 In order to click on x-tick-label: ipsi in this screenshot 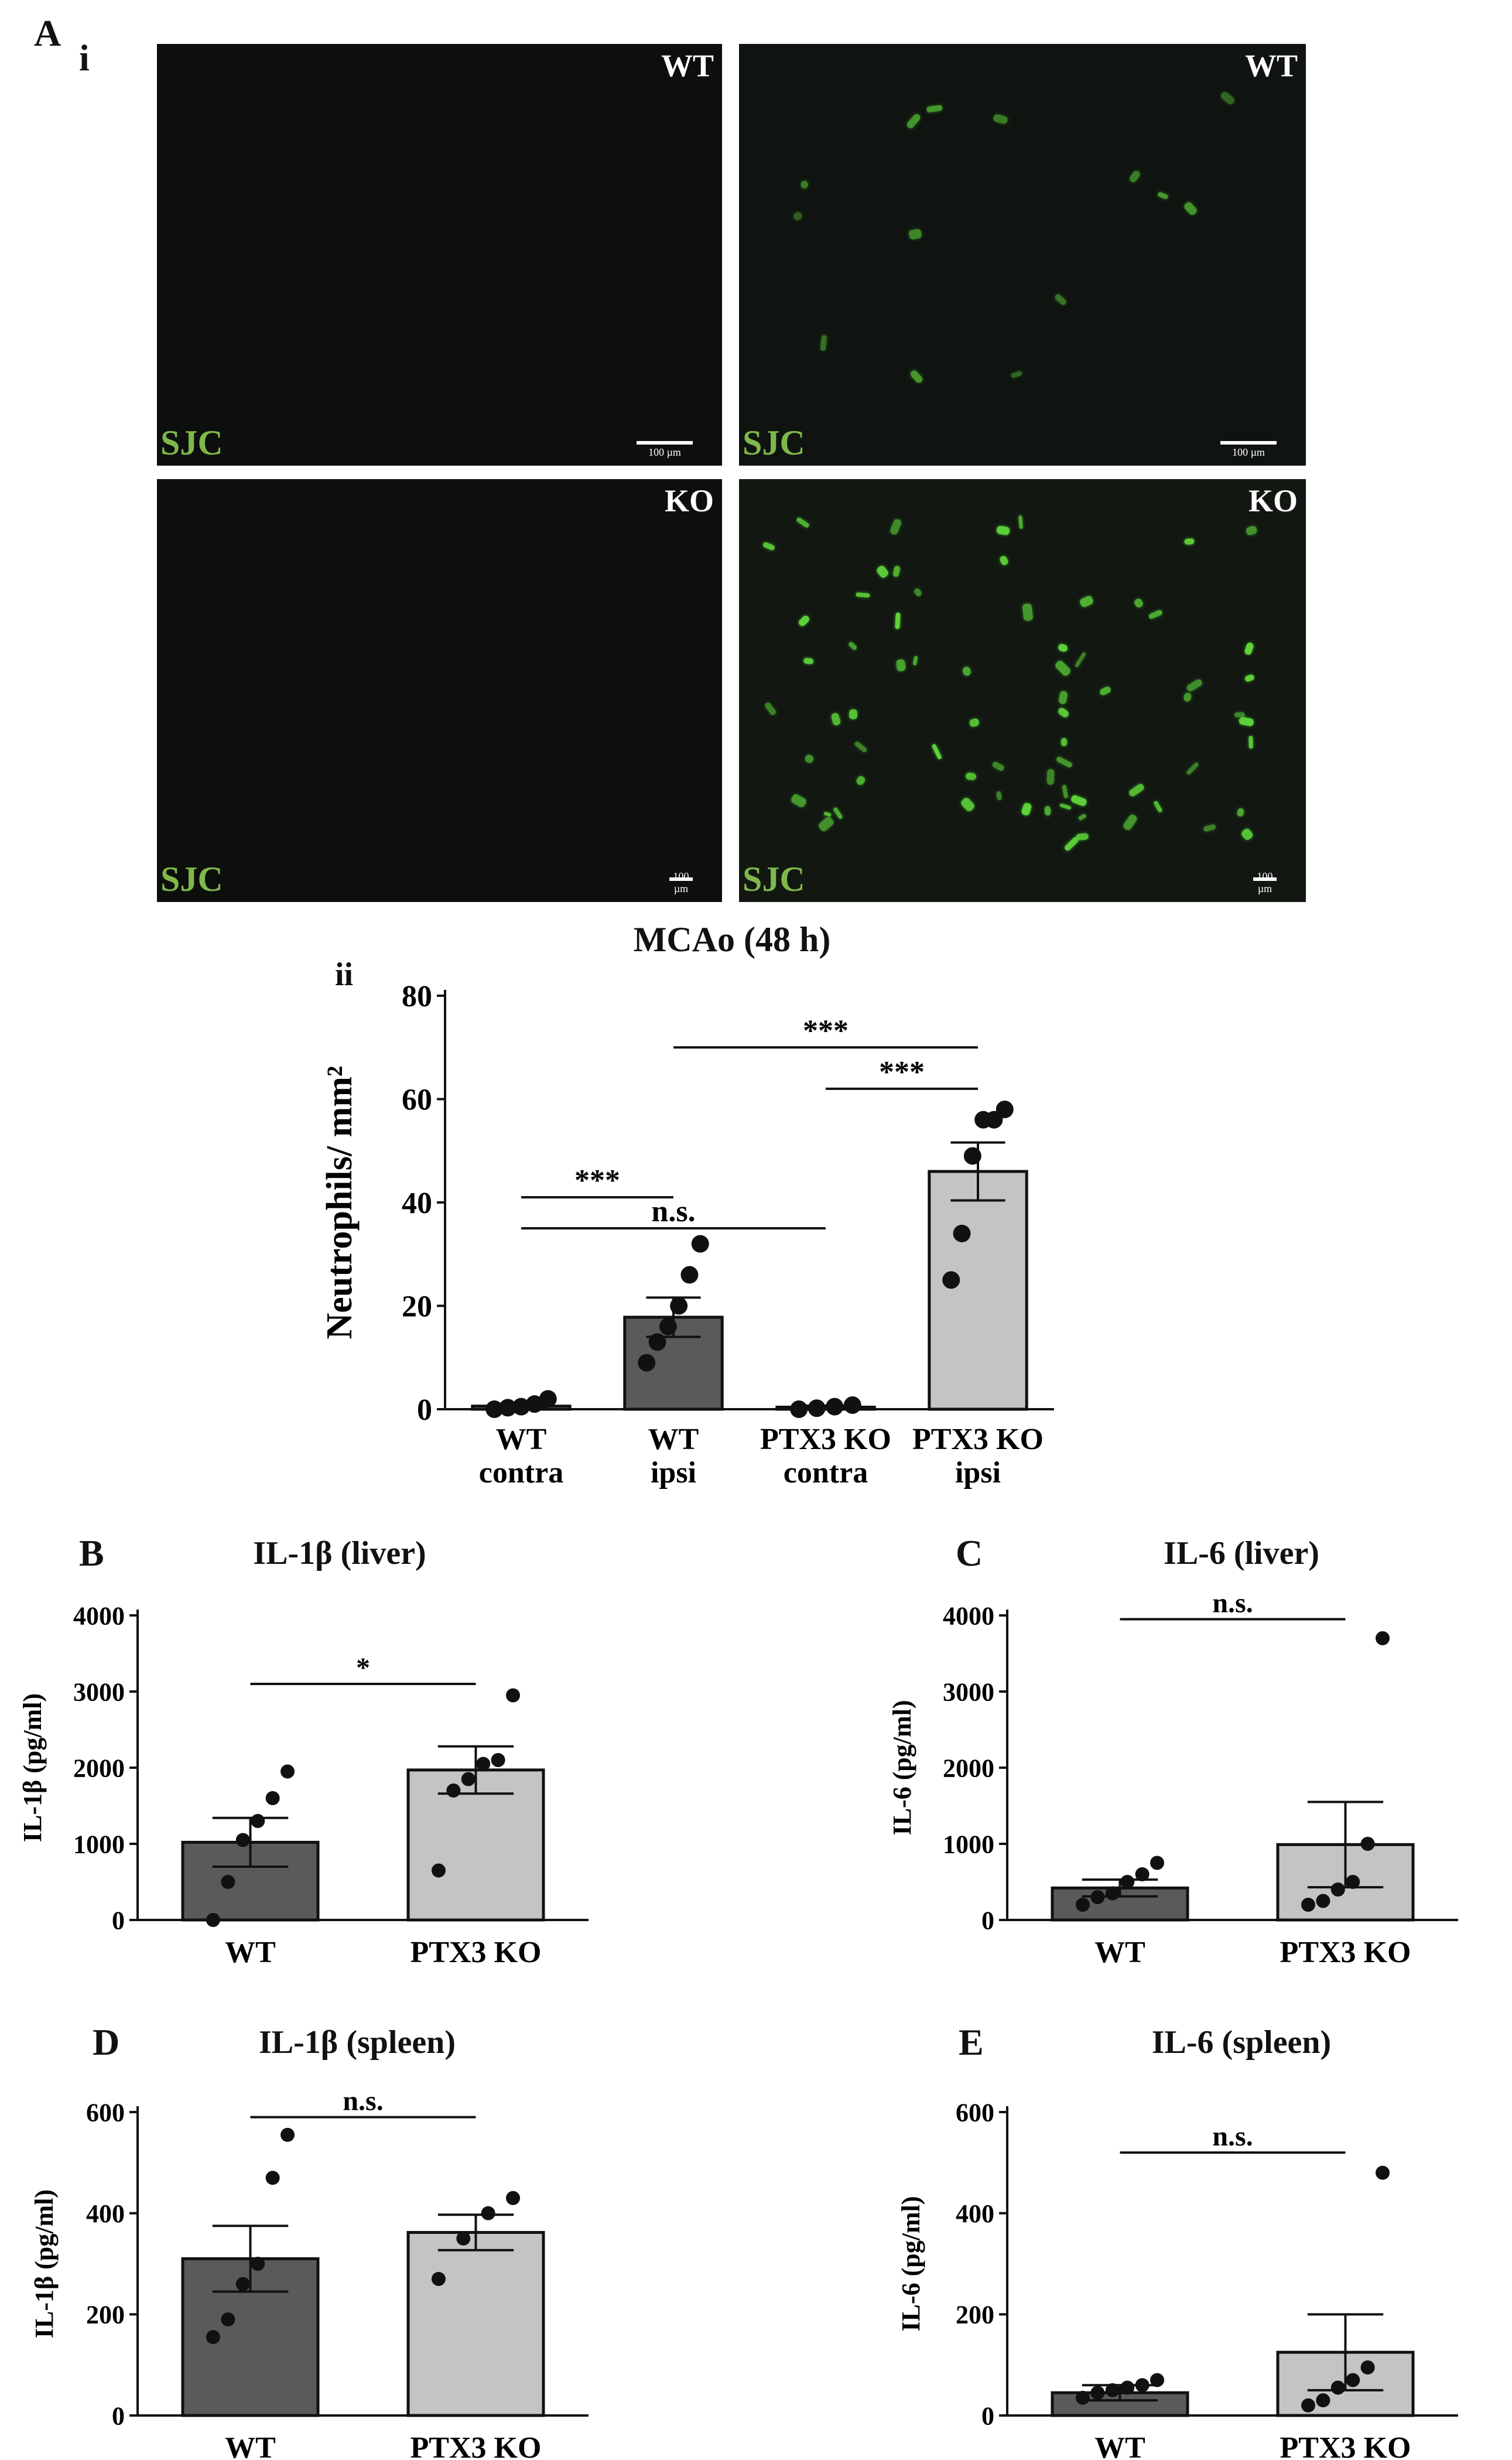, I will do `click(978, 1472)`.